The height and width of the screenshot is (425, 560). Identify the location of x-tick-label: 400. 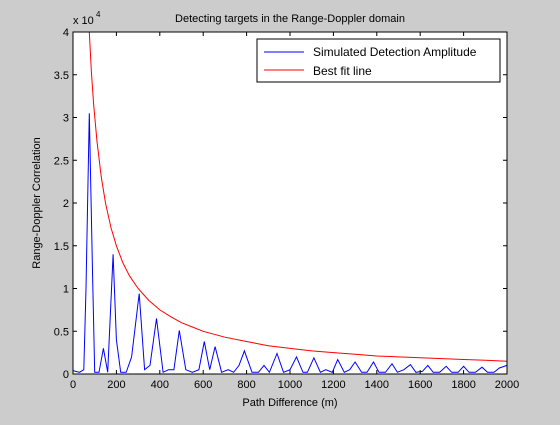
(160, 385).